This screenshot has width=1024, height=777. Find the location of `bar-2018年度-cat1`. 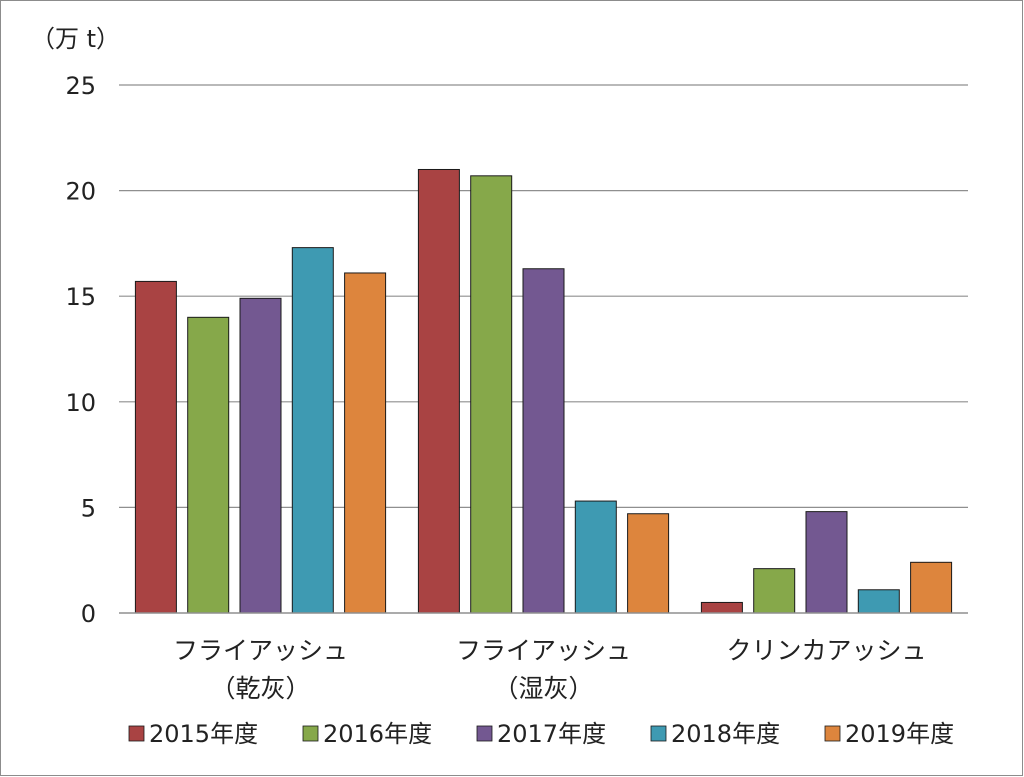

bar-2018年度-cat1 is located at coordinates (312, 430).